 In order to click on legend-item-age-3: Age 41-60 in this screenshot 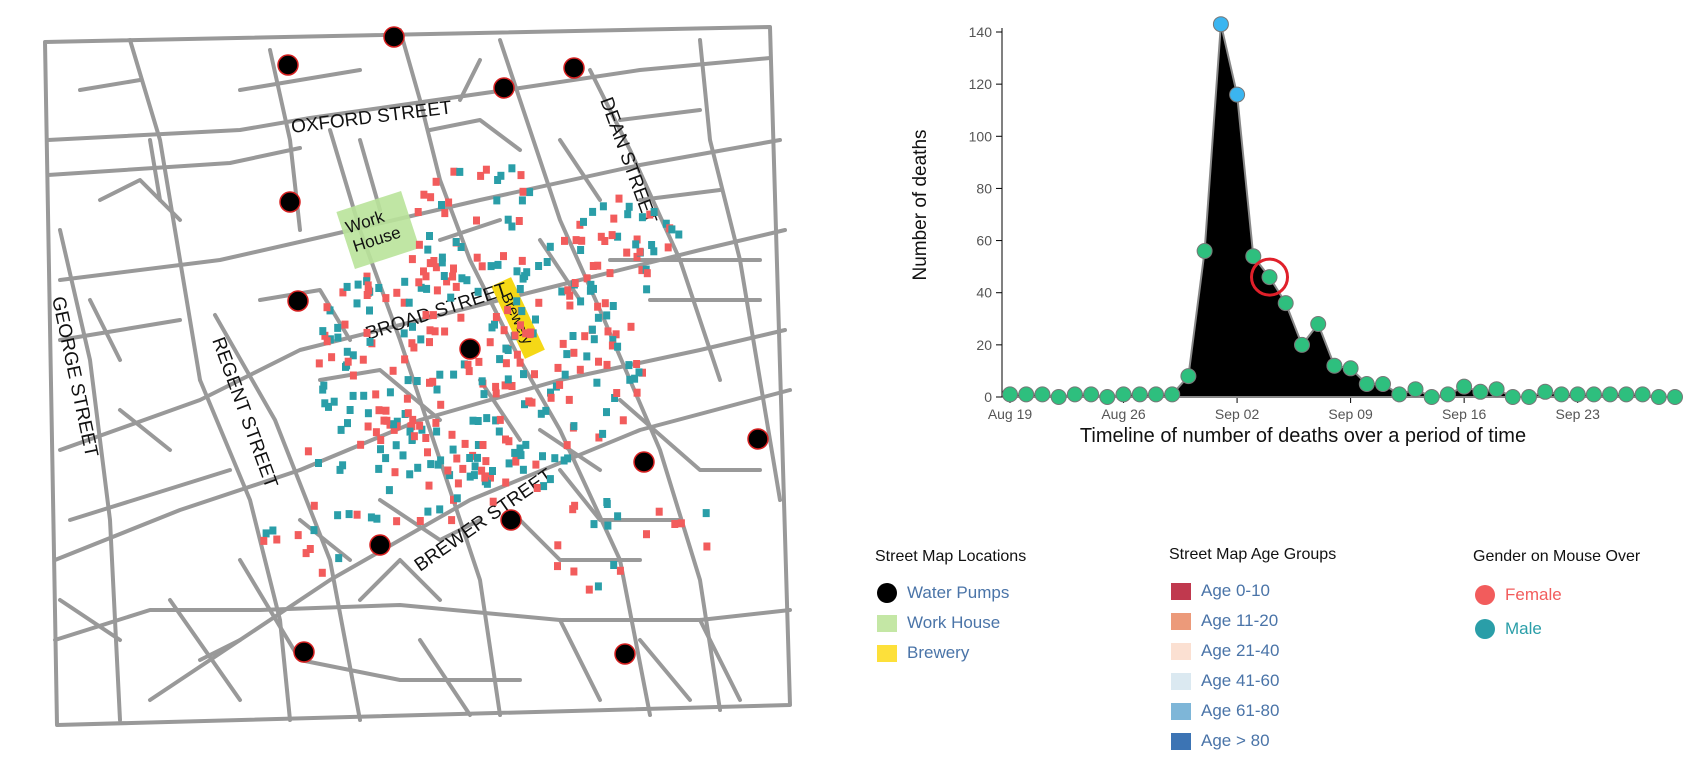, I will do `click(1252, 681)`.